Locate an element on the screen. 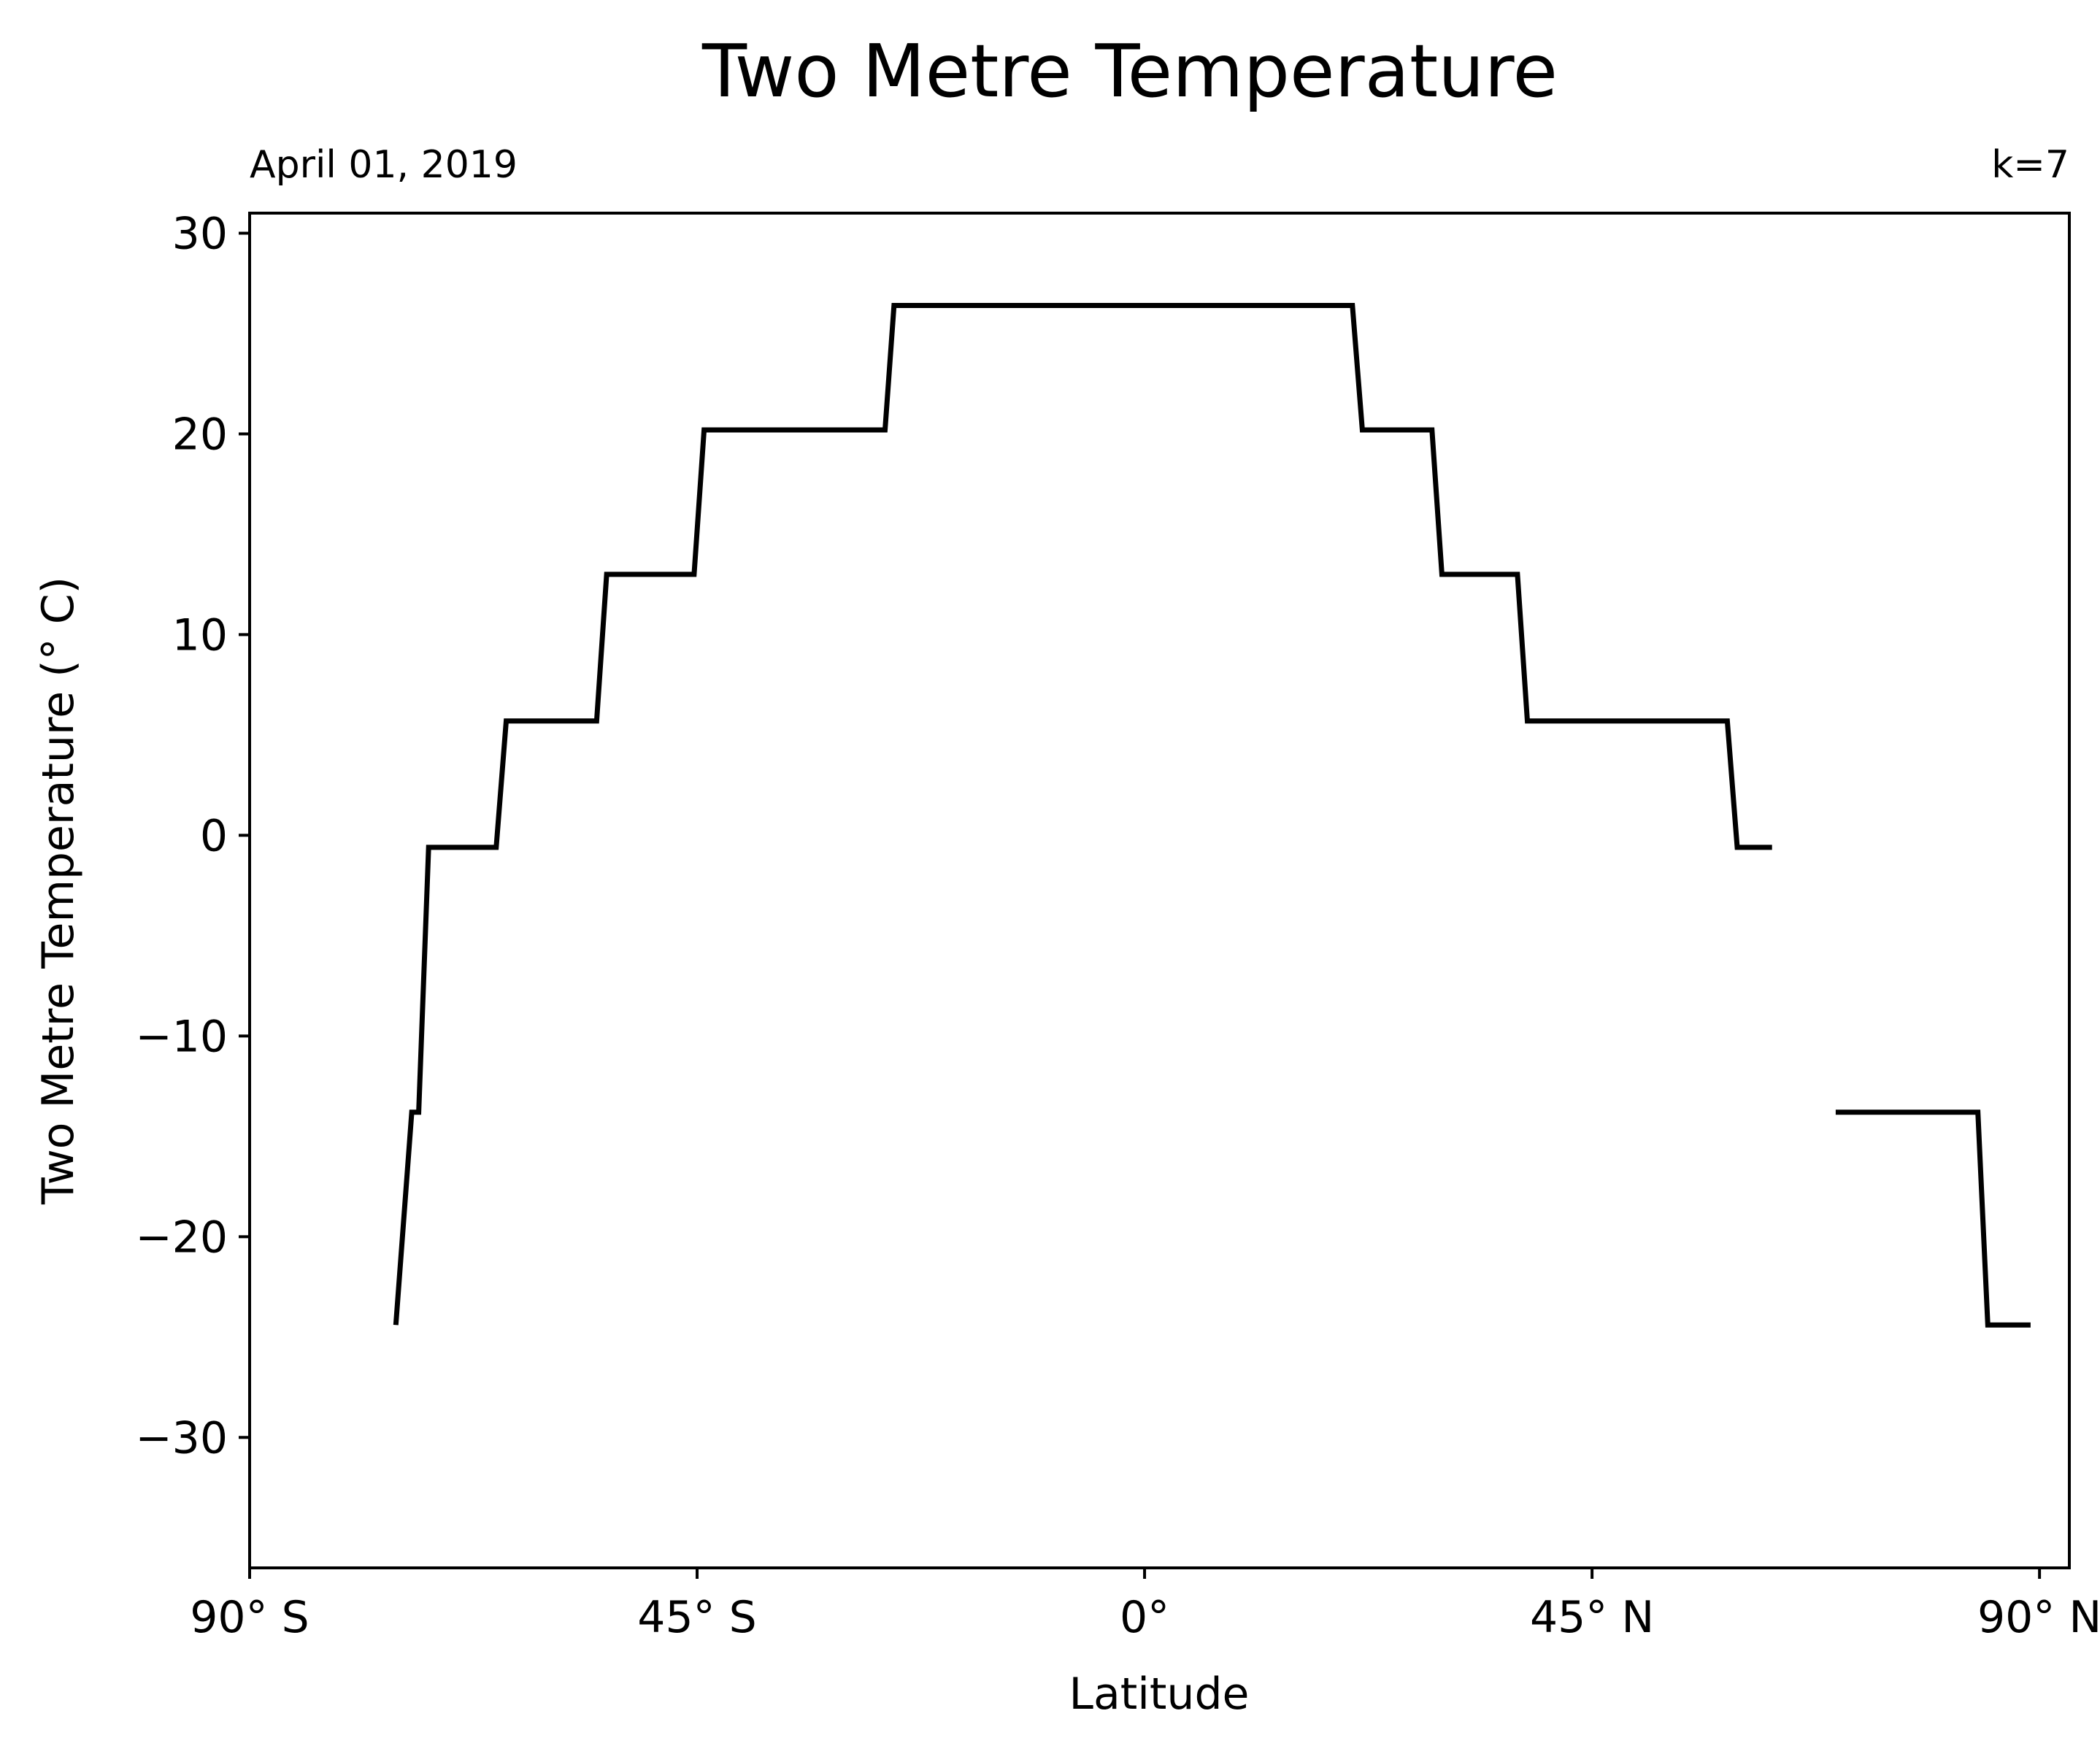  y-tick-label: −20 is located at coordinates (182, 1237).